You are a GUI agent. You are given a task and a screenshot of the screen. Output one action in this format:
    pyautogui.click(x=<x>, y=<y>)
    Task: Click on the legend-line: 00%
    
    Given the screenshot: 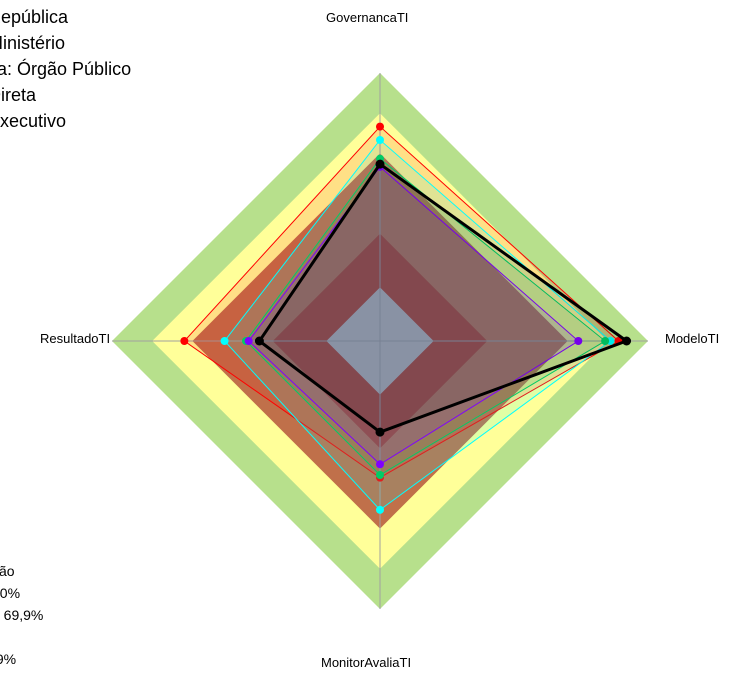 What is the action you would take?
    pyautogui.click(x=10, y=593)
    